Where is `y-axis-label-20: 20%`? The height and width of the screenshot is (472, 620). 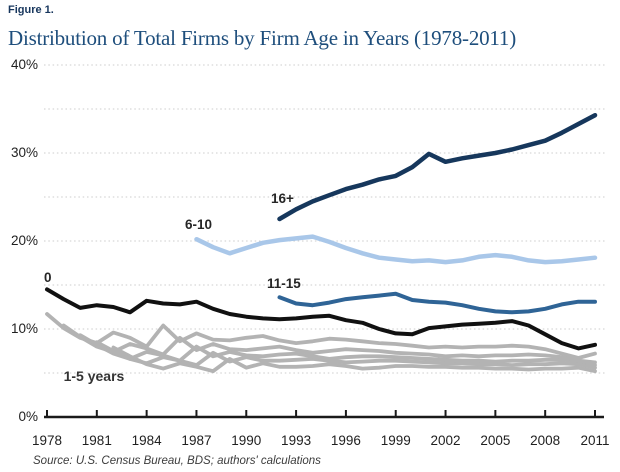
y-axis-label-20: 20% is located at coordinates (24, 240).